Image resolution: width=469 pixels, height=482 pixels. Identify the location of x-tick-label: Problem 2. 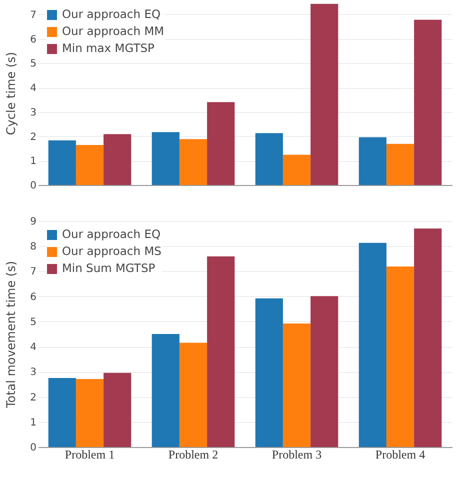
(193, 455).